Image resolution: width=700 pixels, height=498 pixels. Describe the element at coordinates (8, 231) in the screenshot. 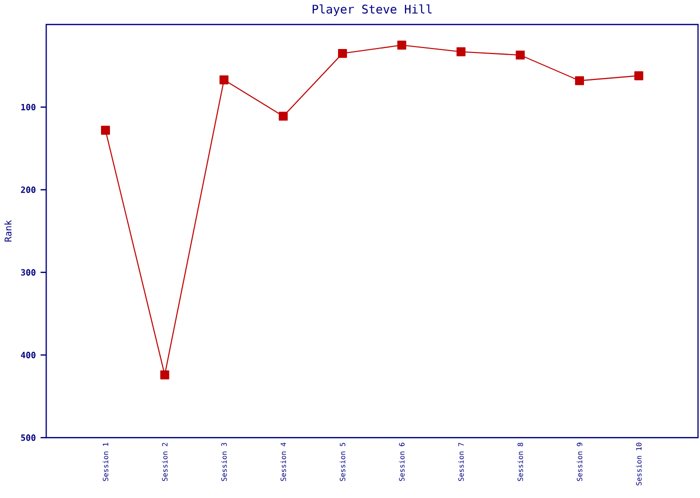

I see `y-axis-title: Rank` at that location.